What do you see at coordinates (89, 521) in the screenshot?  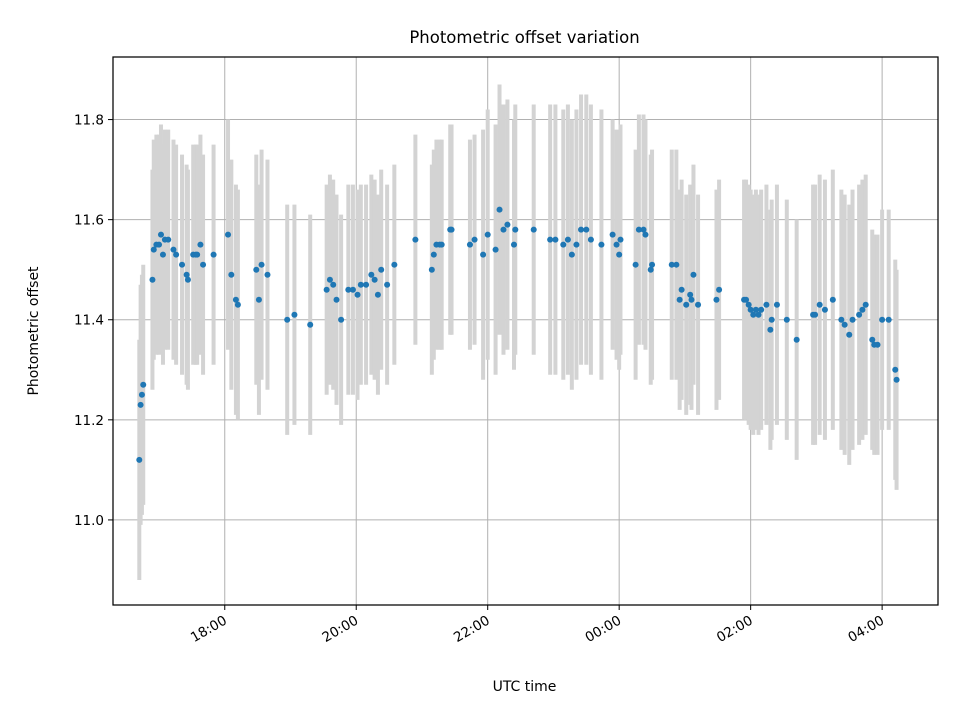 I see `y-tick-label: 11.0` at bounding box center [89, 521].